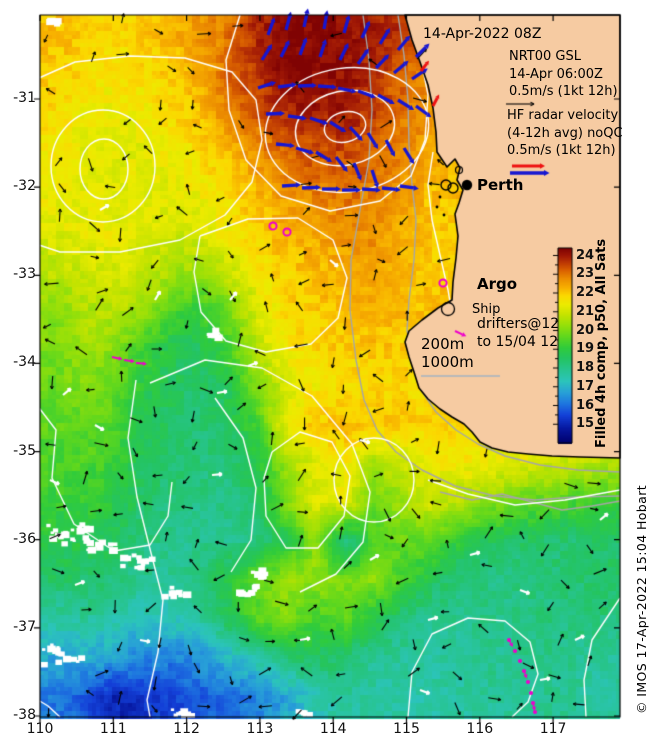  Describe the element at coordinates (601, 343) in the screenshot. I see `colorbar-title: Filled 4h comp, p50, All Sats` at that location.